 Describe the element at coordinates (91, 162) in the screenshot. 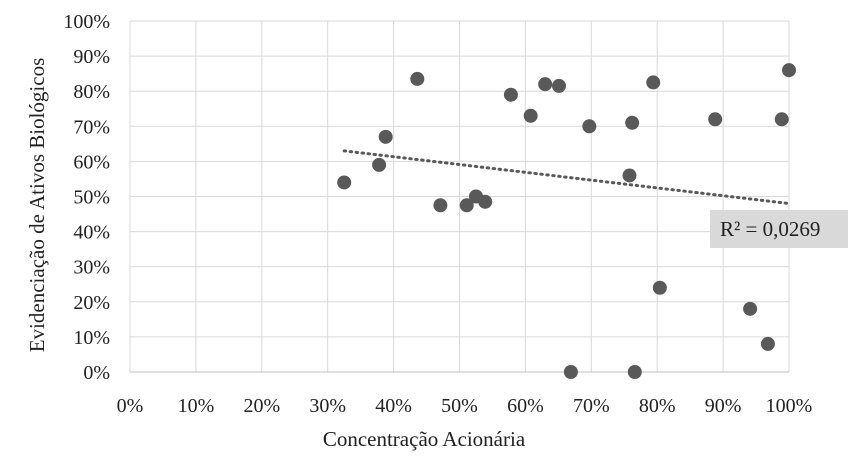

I see `y-tick-label: 60%` at that location.